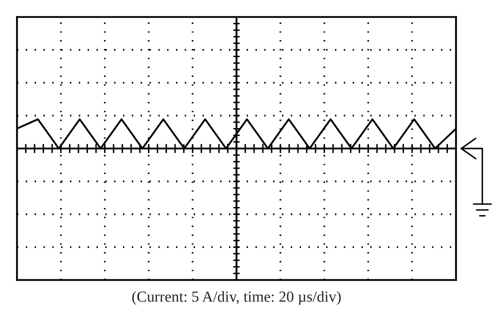 The width and height of the screenshot is (500, 328). I want to click on text: (Current: 5 A/div, time: 20 µs/div), so click(236, 298).